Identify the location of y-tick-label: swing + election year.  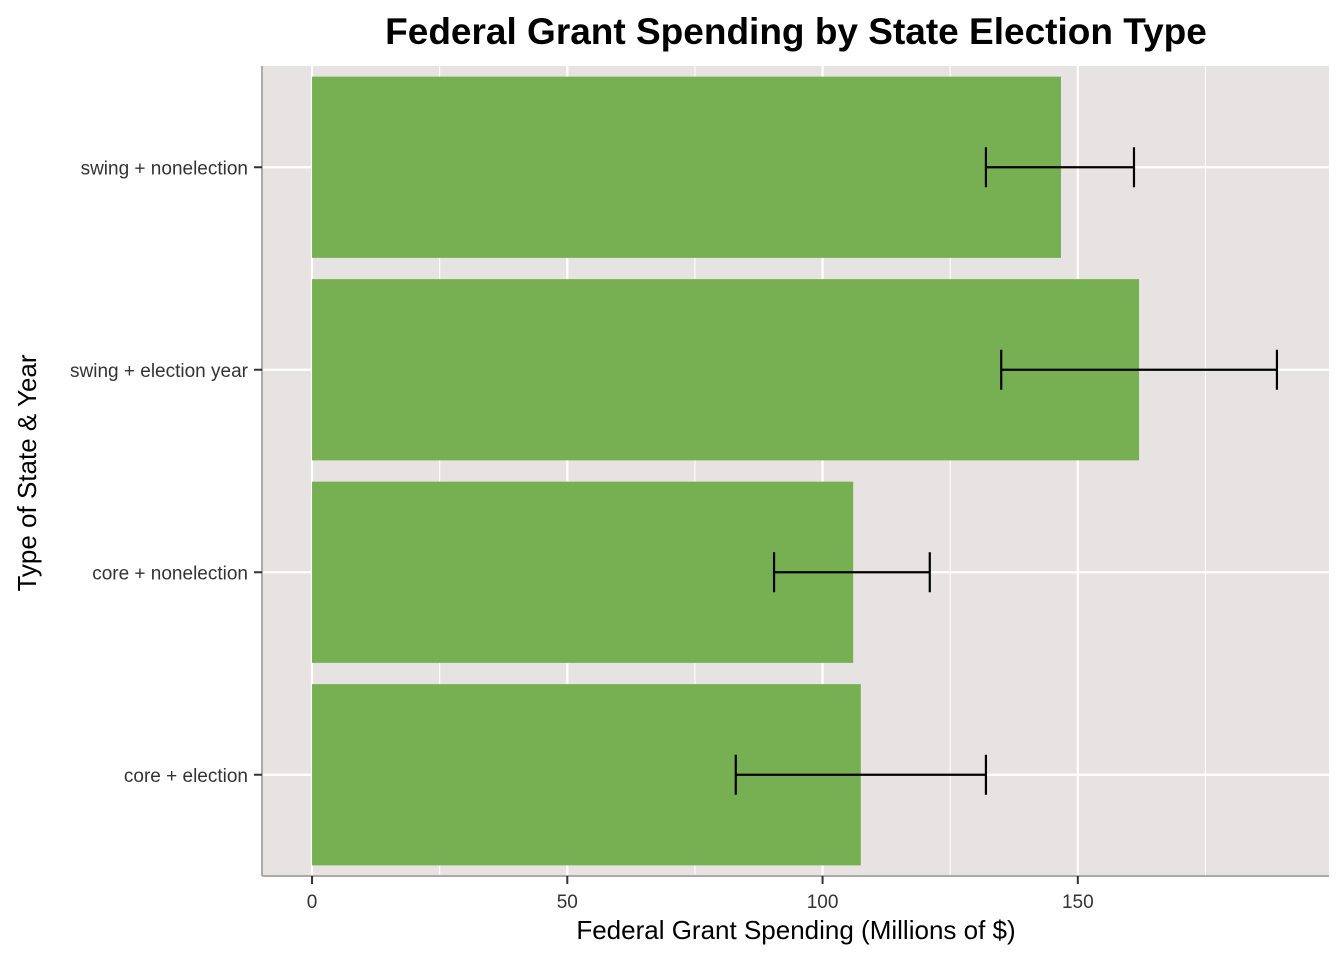
(159, 371).